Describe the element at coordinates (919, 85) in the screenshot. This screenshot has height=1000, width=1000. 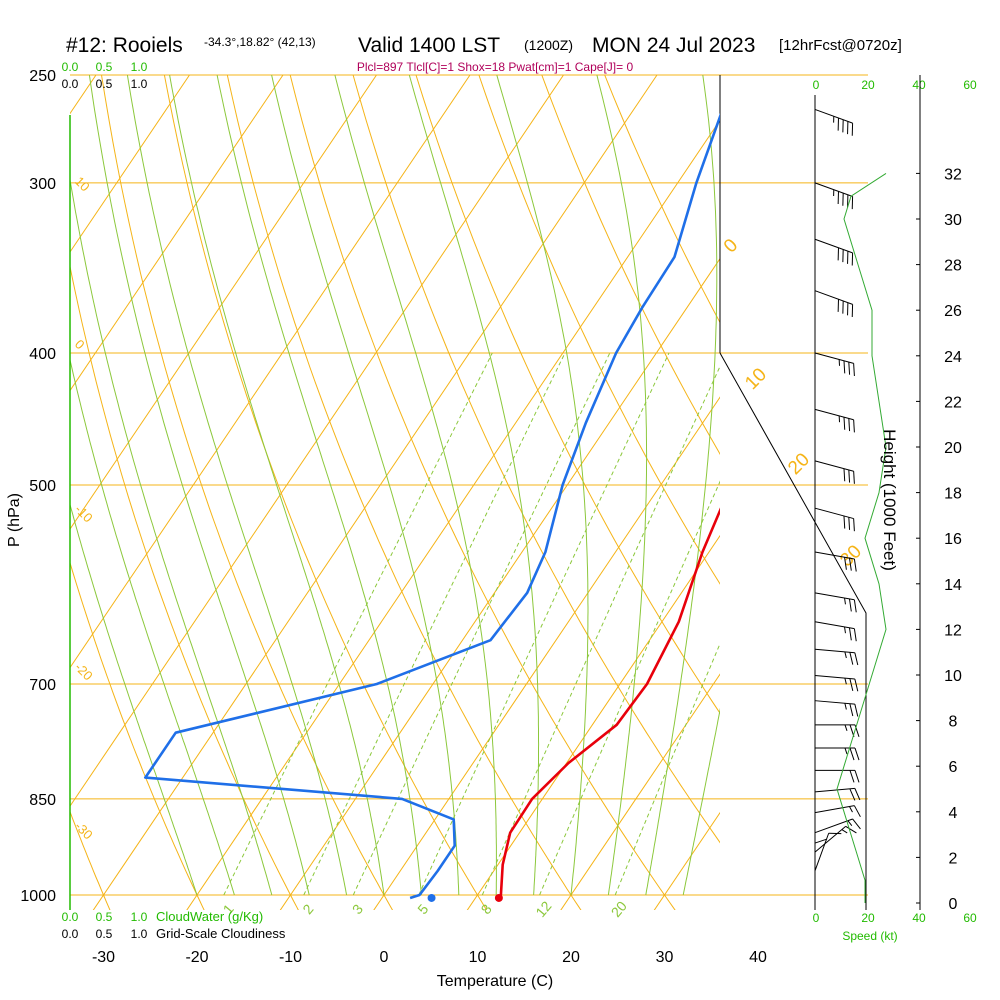
I see `speed-tick-top: 40` at that location.